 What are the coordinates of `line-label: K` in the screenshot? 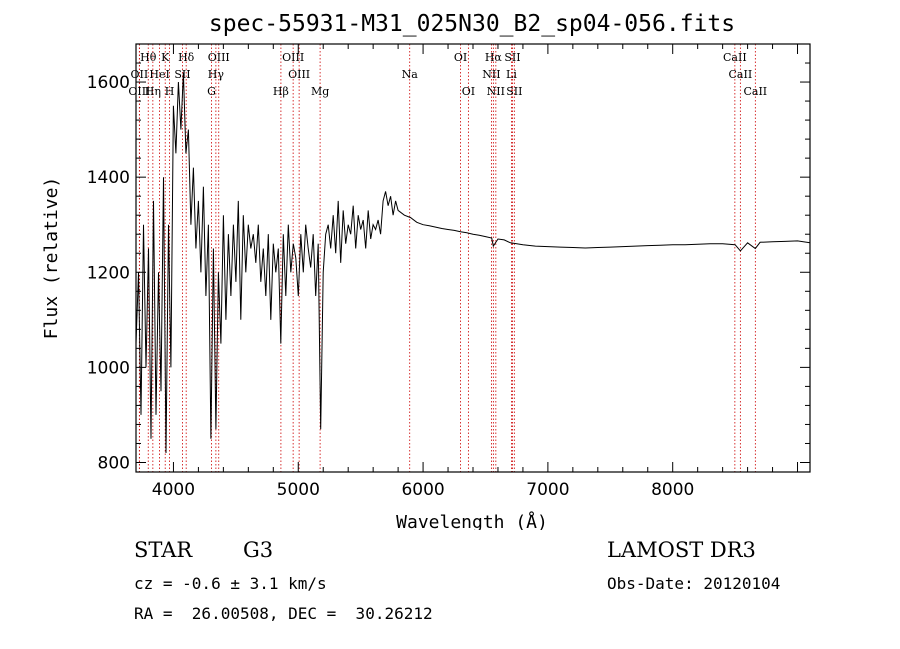 It's located at (165, 57).